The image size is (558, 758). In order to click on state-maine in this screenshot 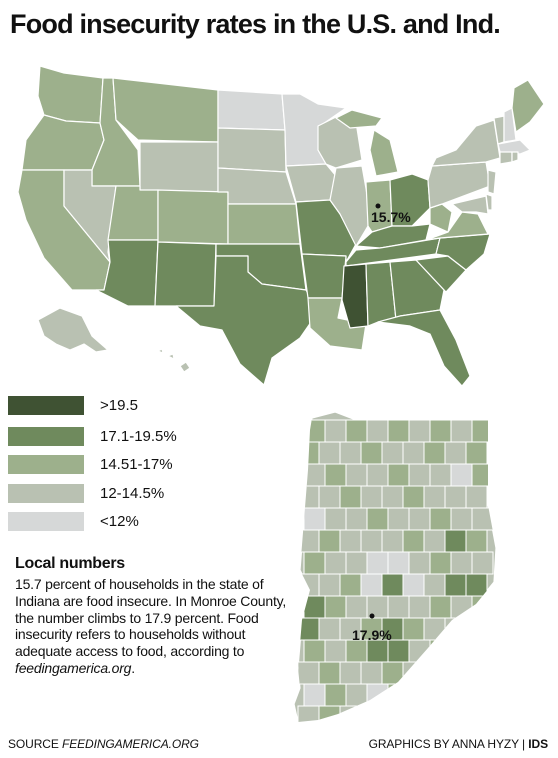, I will do `click(528, 106)`.